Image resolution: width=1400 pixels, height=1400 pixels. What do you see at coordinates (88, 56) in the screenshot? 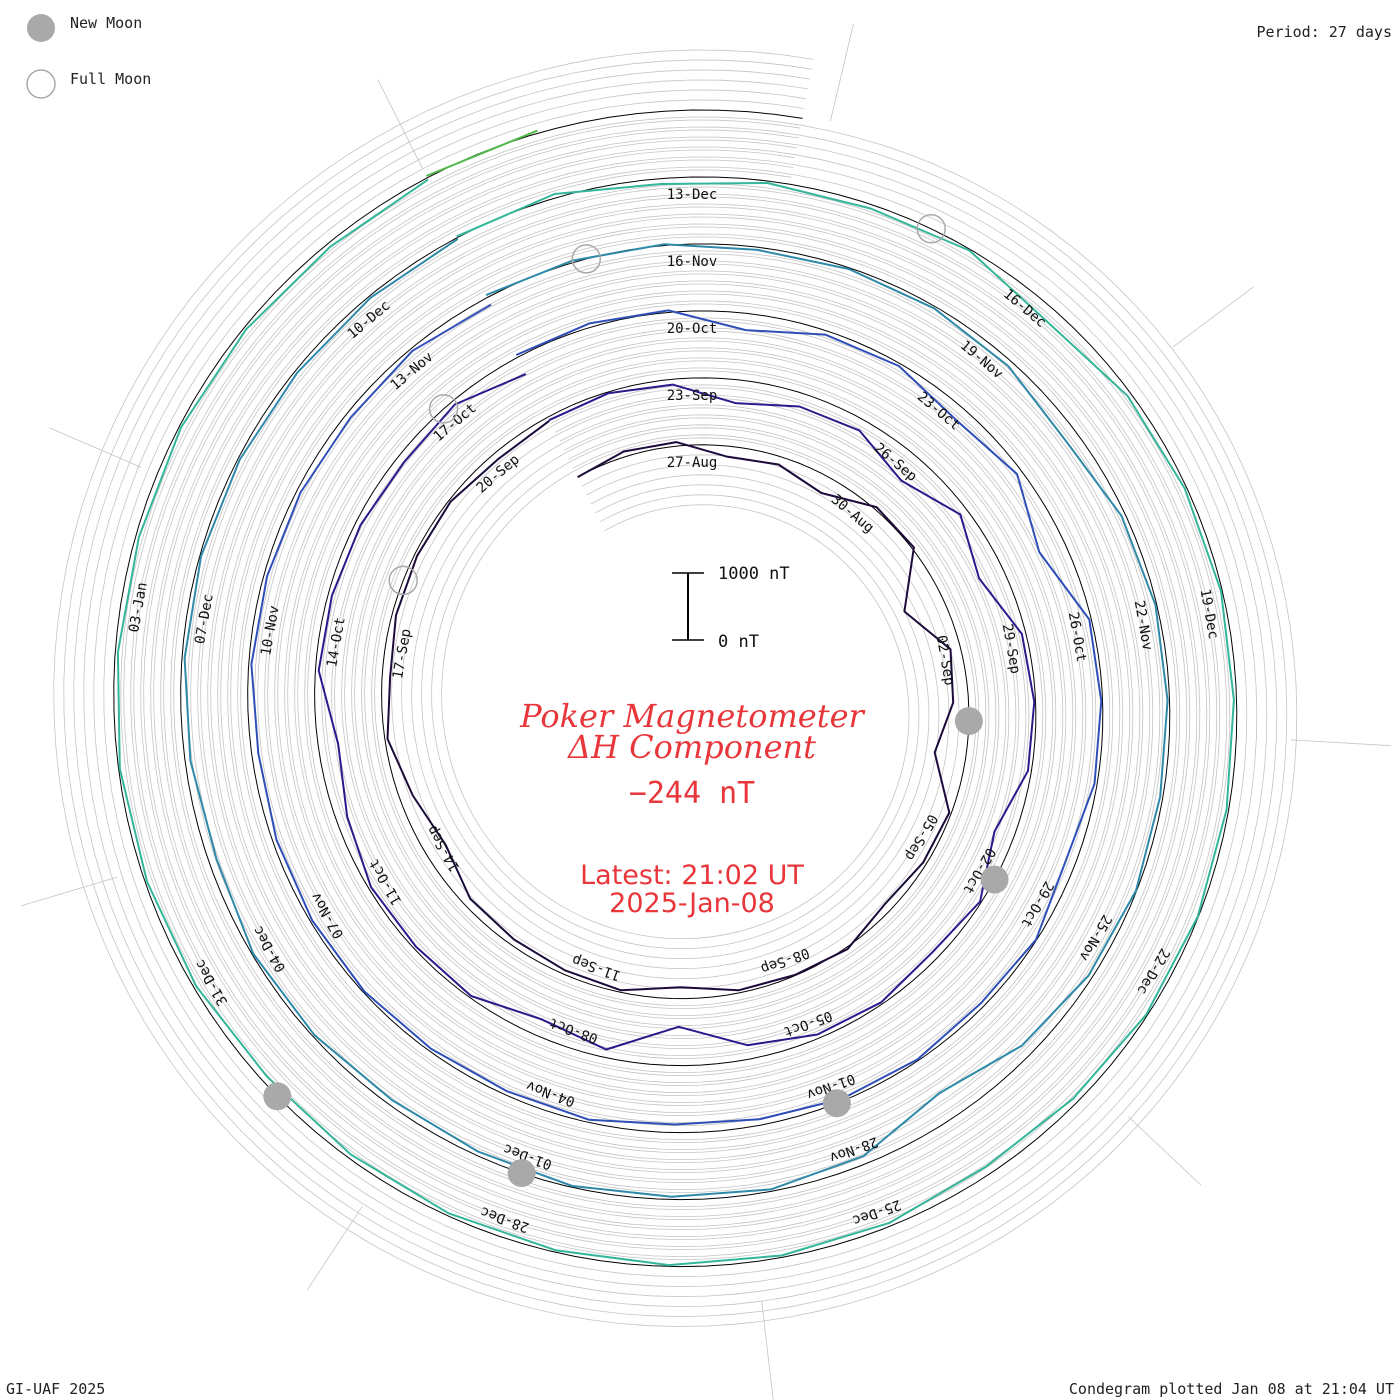
I see `legend: New Moon Full Moon` at bounding box center [88, 56].